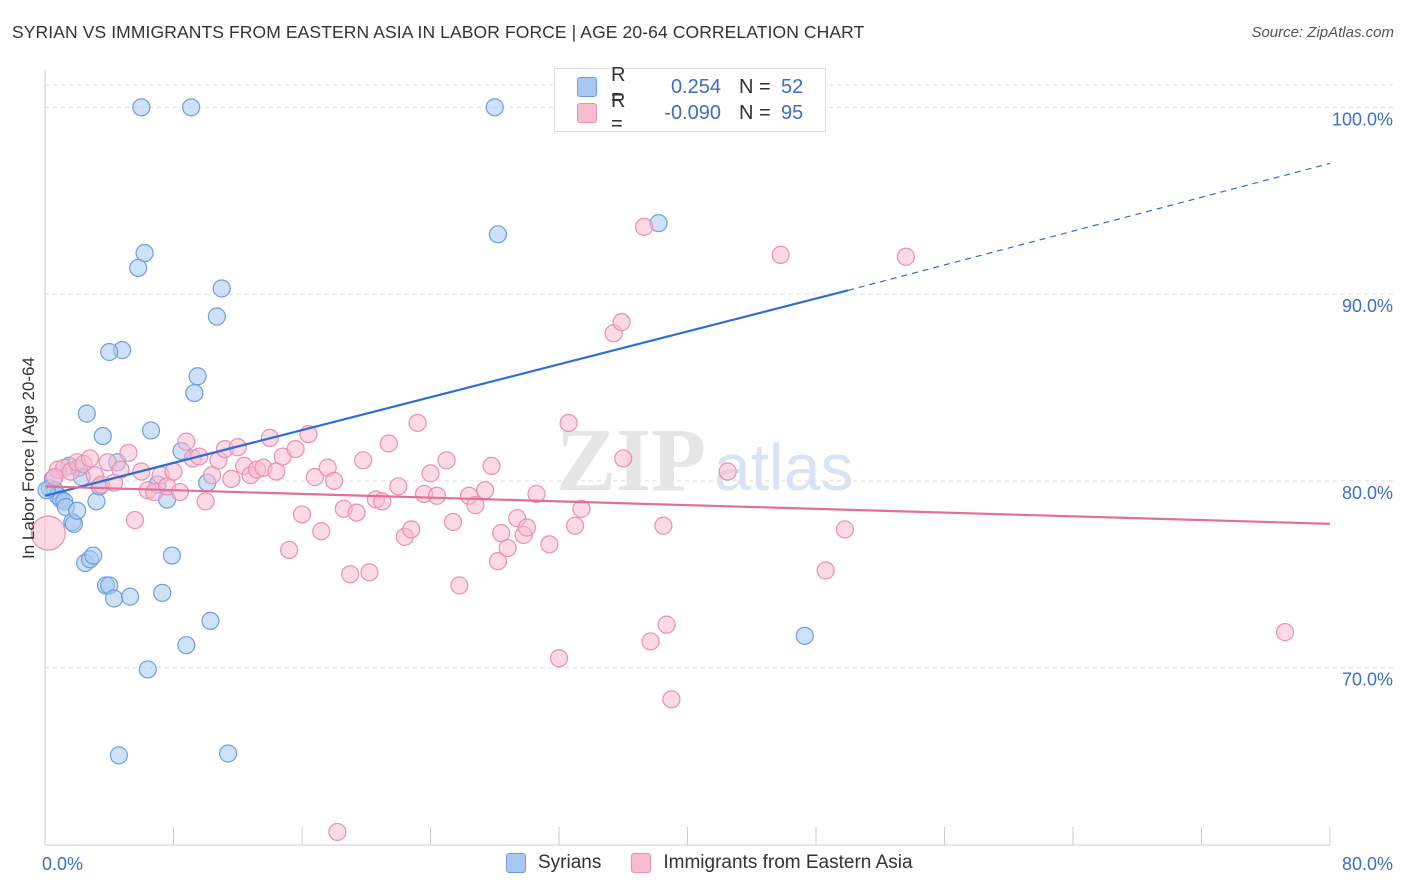  What do you see at coordinates (1367, 306) in the screenshot?
I see `y-tick-label: 90.0%` at bounding box center [1367, 306].